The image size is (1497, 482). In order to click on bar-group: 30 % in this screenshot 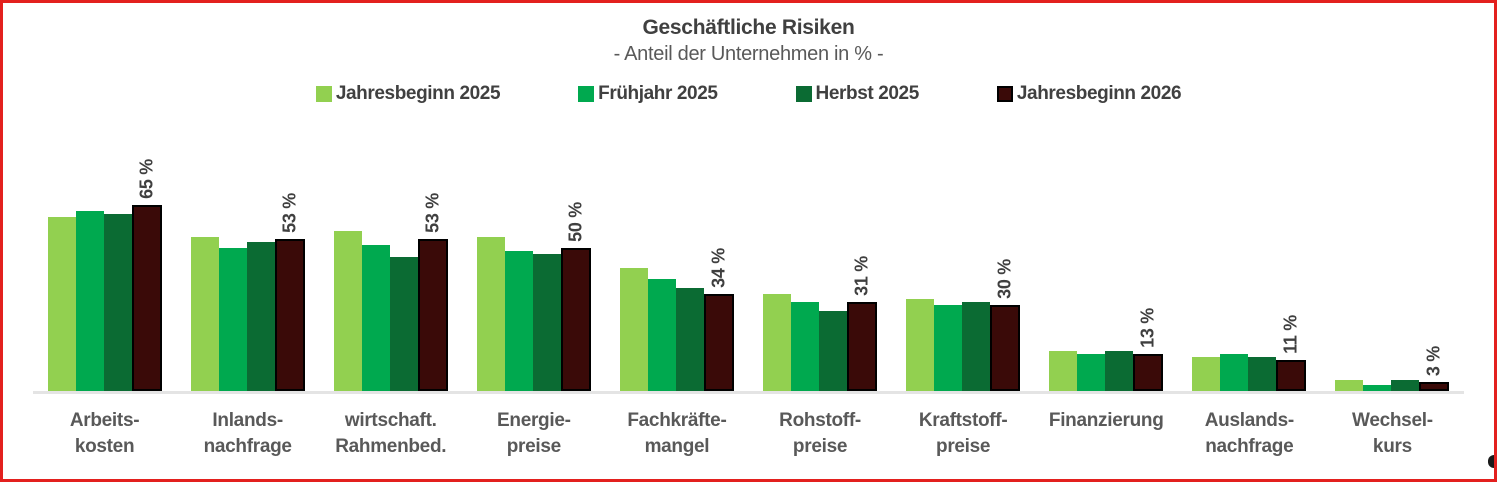, I will do `click(963, 249)`.